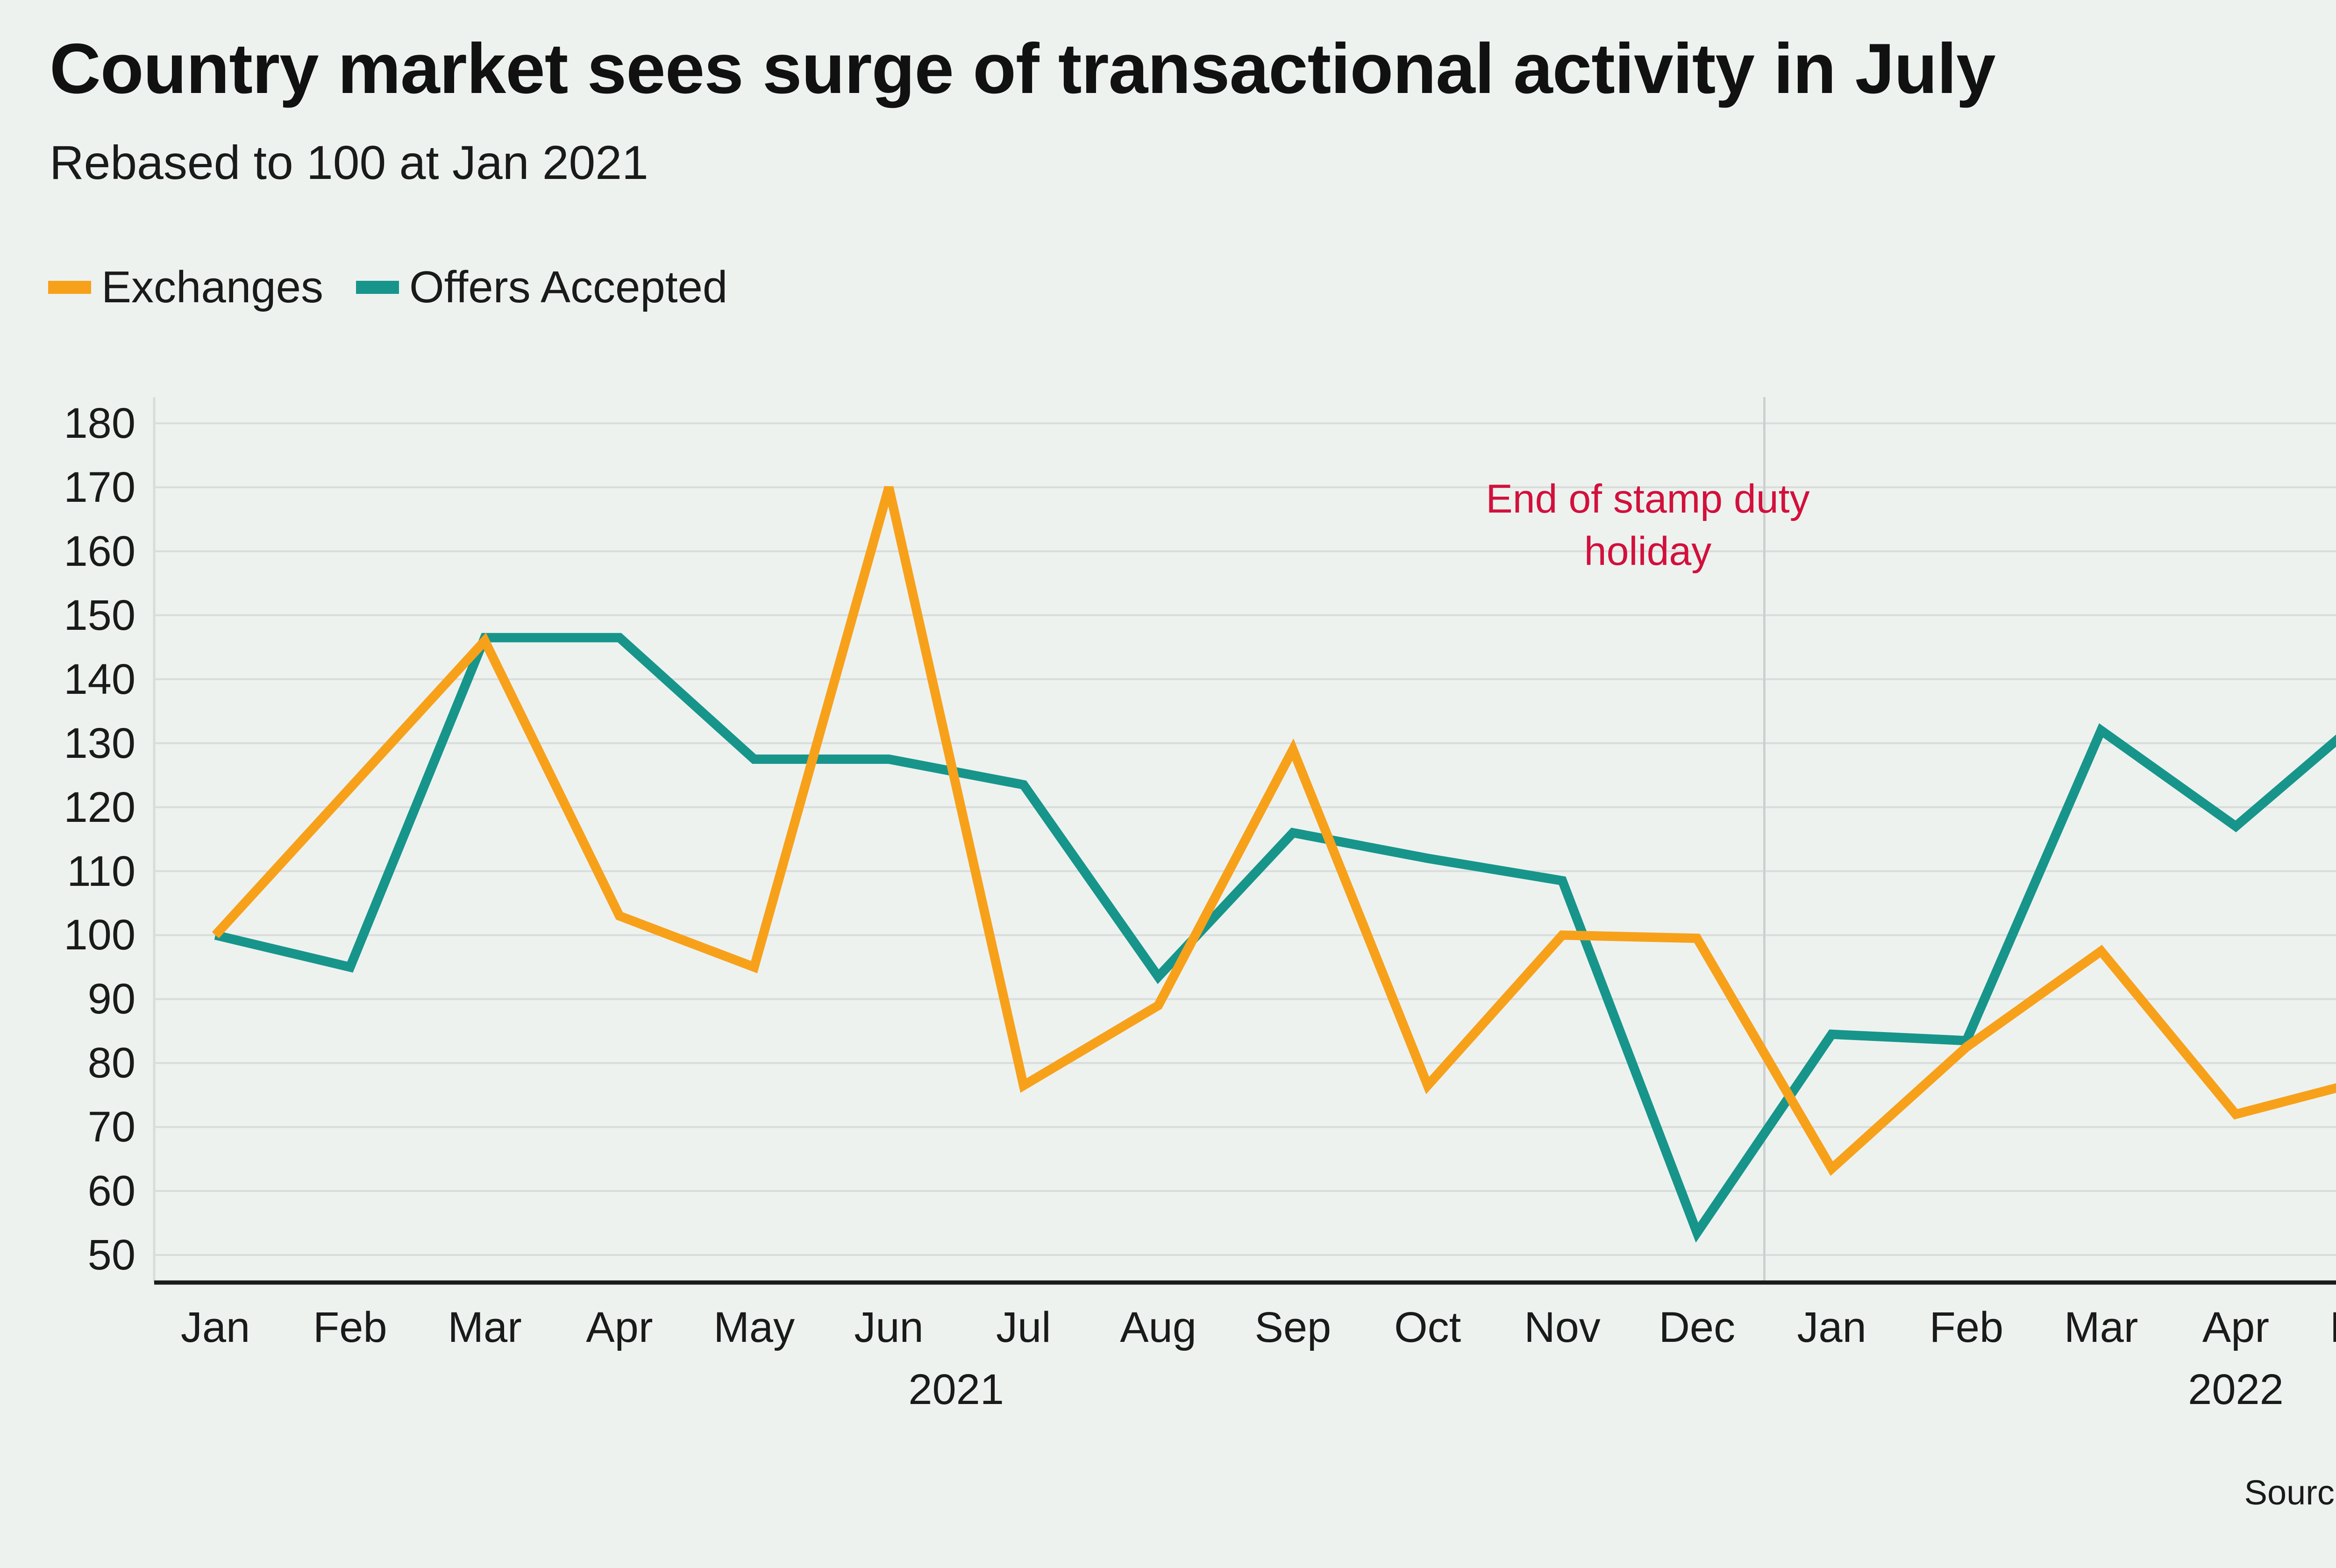 This screenshot has height=1568, width=2336. Describe the element at coordinates (100, 423) in the screenshot. I see `y-tick-label-180: 180` at that location.